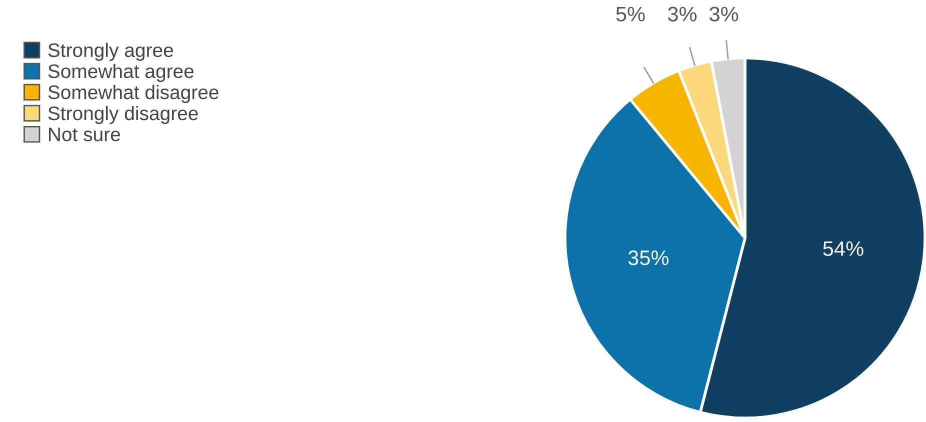 Image resolution: width=926 pixels, height=422 pixels. Describe the element at coordinates (84, 135) in the screenshot. I see `legend-label: Not sure` at that location.